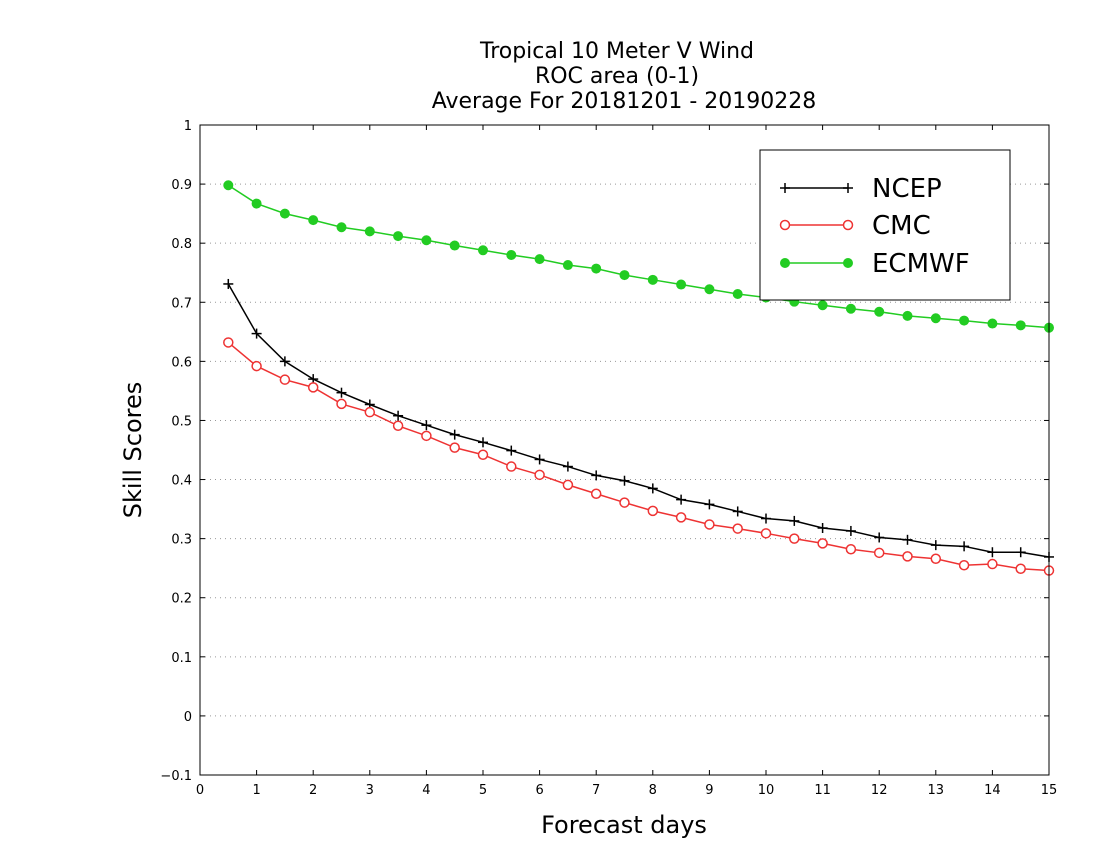 This screenshot has height=850, width=1100. What do you see at coordinates (181, 540) in the screenshot?
I see `y-tick-label: 0.3` at bounding box center [181, 540].